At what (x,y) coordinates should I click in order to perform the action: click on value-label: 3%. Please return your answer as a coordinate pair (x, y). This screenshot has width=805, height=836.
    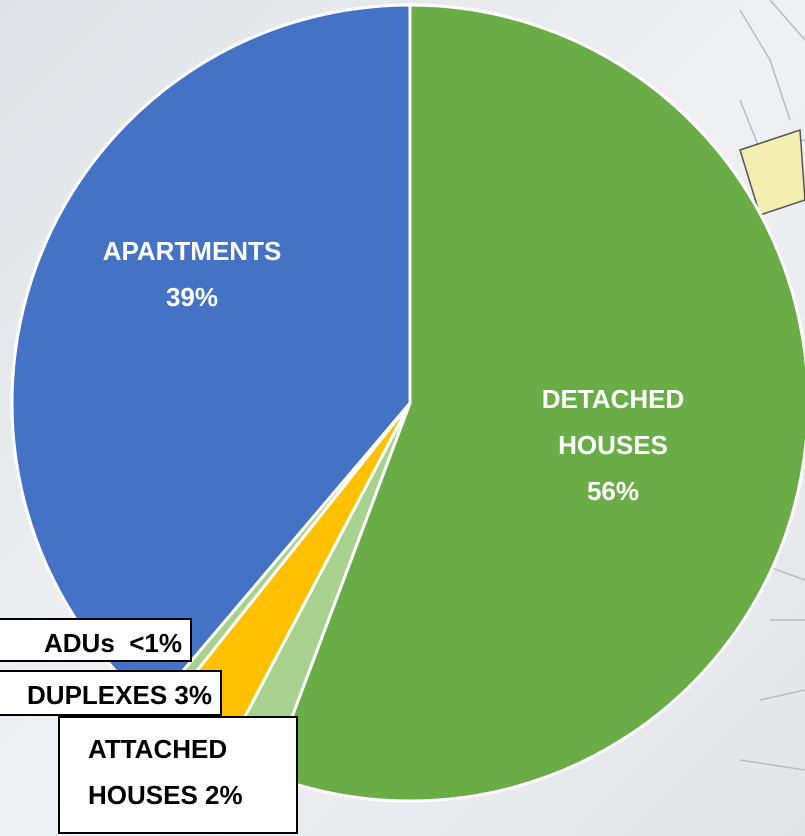
    Looking at the image, I should click on (193, 695).